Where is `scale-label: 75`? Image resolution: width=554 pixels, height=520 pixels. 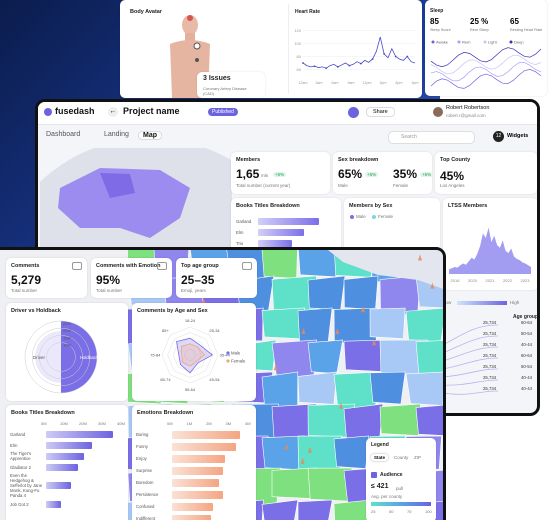
scale-label: 75 is located at coordinates (409, 511).